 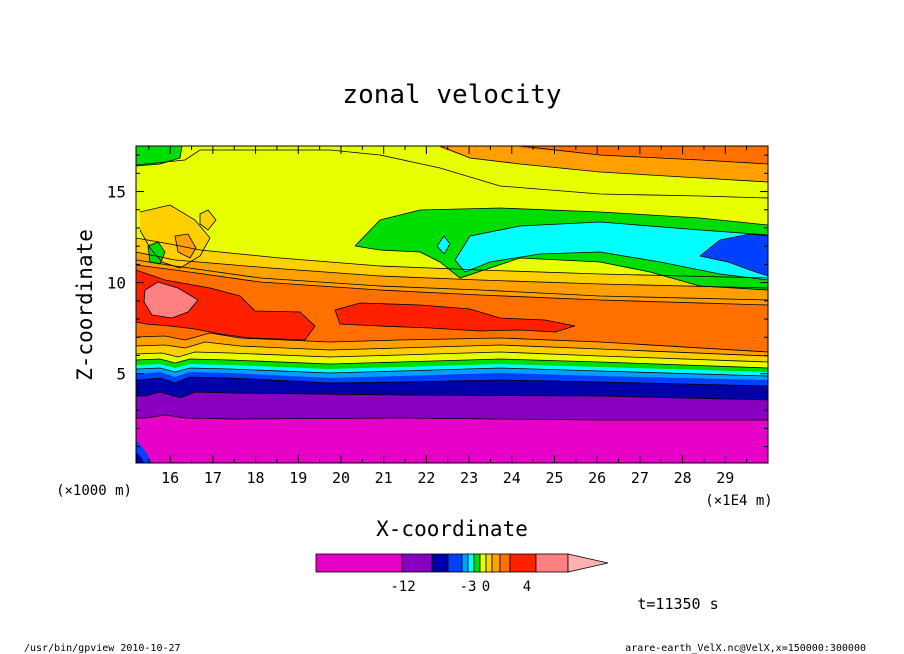 I want to click on colorbar-tick-labels: -12 -3 0 4, so click(x=460, y=587).